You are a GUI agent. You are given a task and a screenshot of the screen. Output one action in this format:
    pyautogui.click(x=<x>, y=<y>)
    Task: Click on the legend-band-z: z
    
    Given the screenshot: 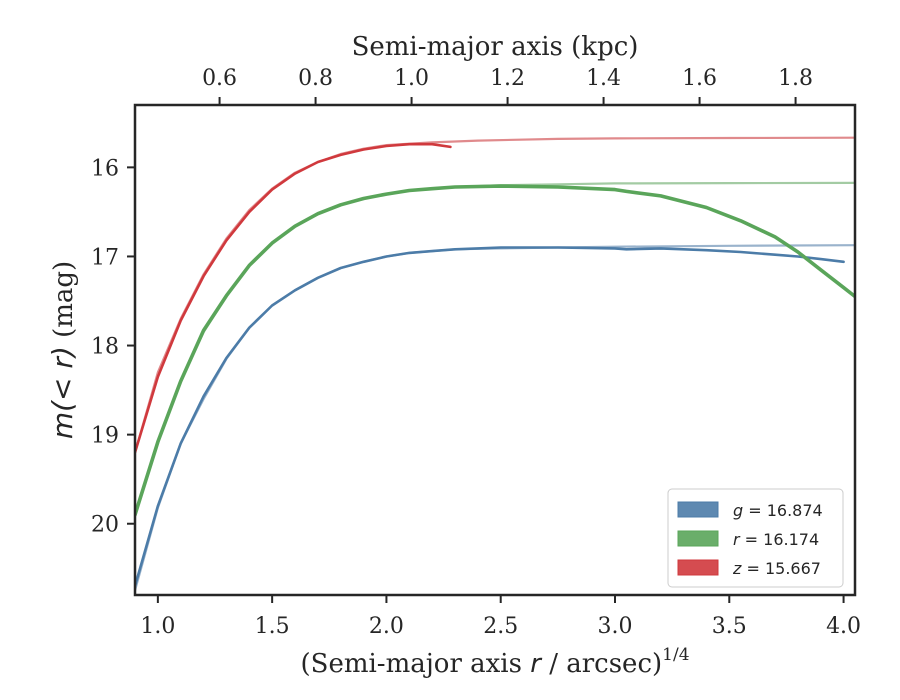 What is the action you would take?
    pyautogui.click(x=737, y=568)
    